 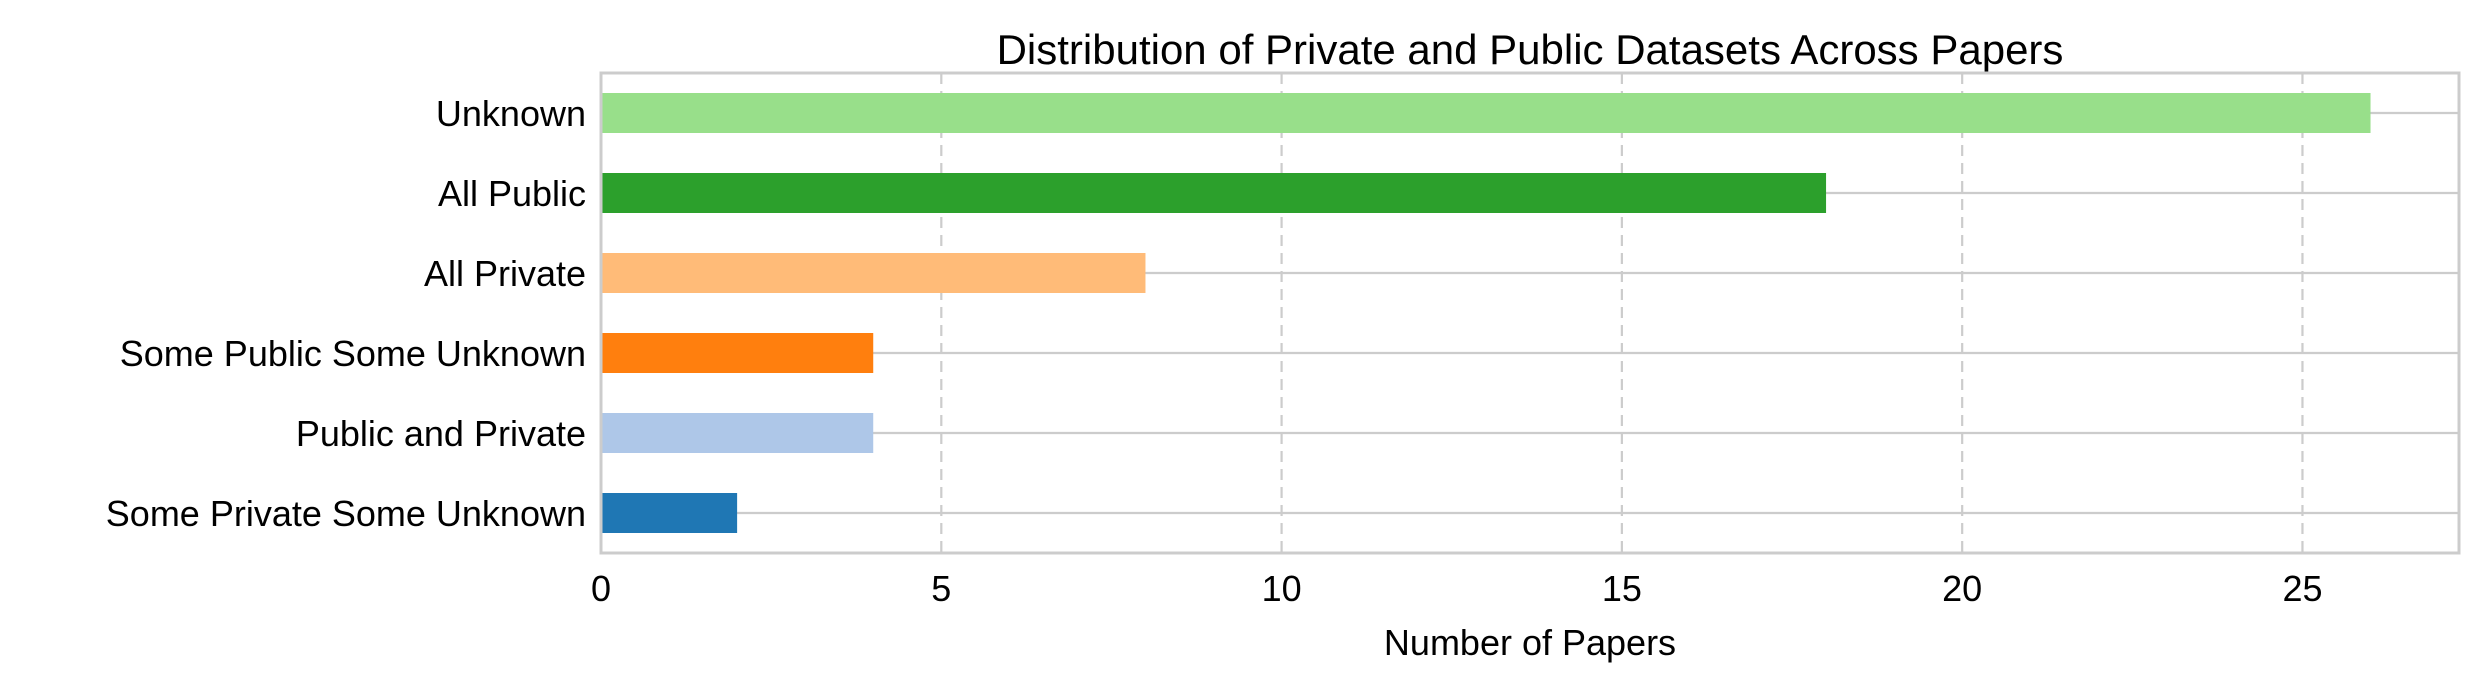 I want to click on x-tick-label: 25, so click(x=2302, y=588).